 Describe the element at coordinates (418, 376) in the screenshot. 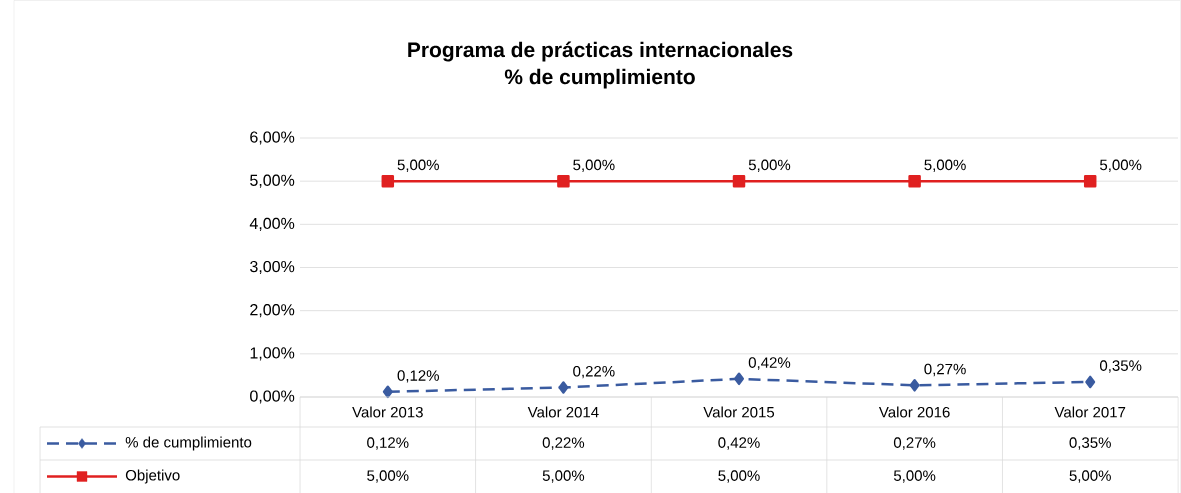

I see `text: 0,12%` at that location.